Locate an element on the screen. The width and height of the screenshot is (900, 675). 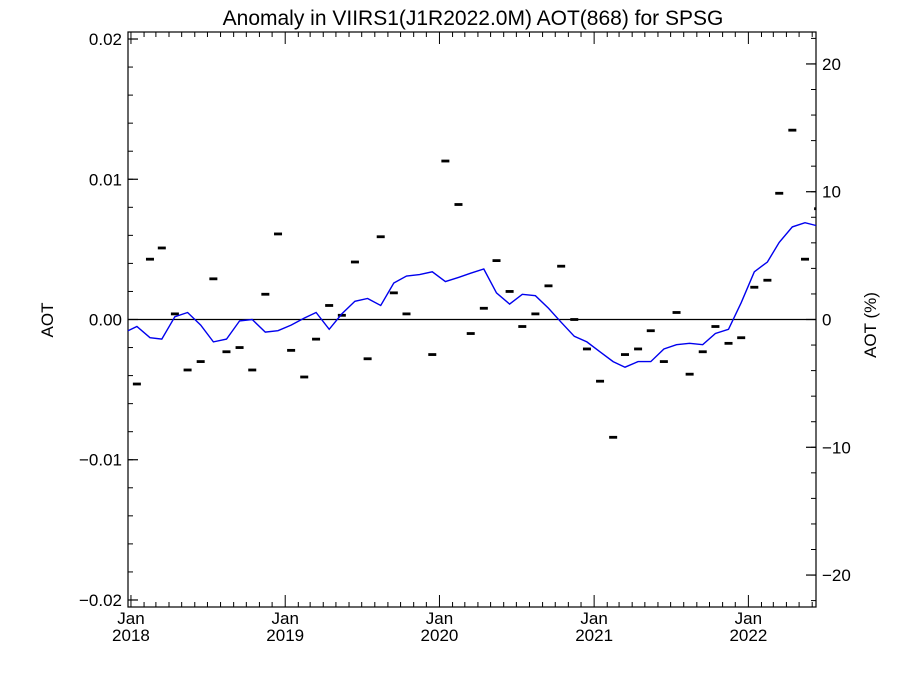
y2-tick-label: −20 is located at coordinates (836, 575).